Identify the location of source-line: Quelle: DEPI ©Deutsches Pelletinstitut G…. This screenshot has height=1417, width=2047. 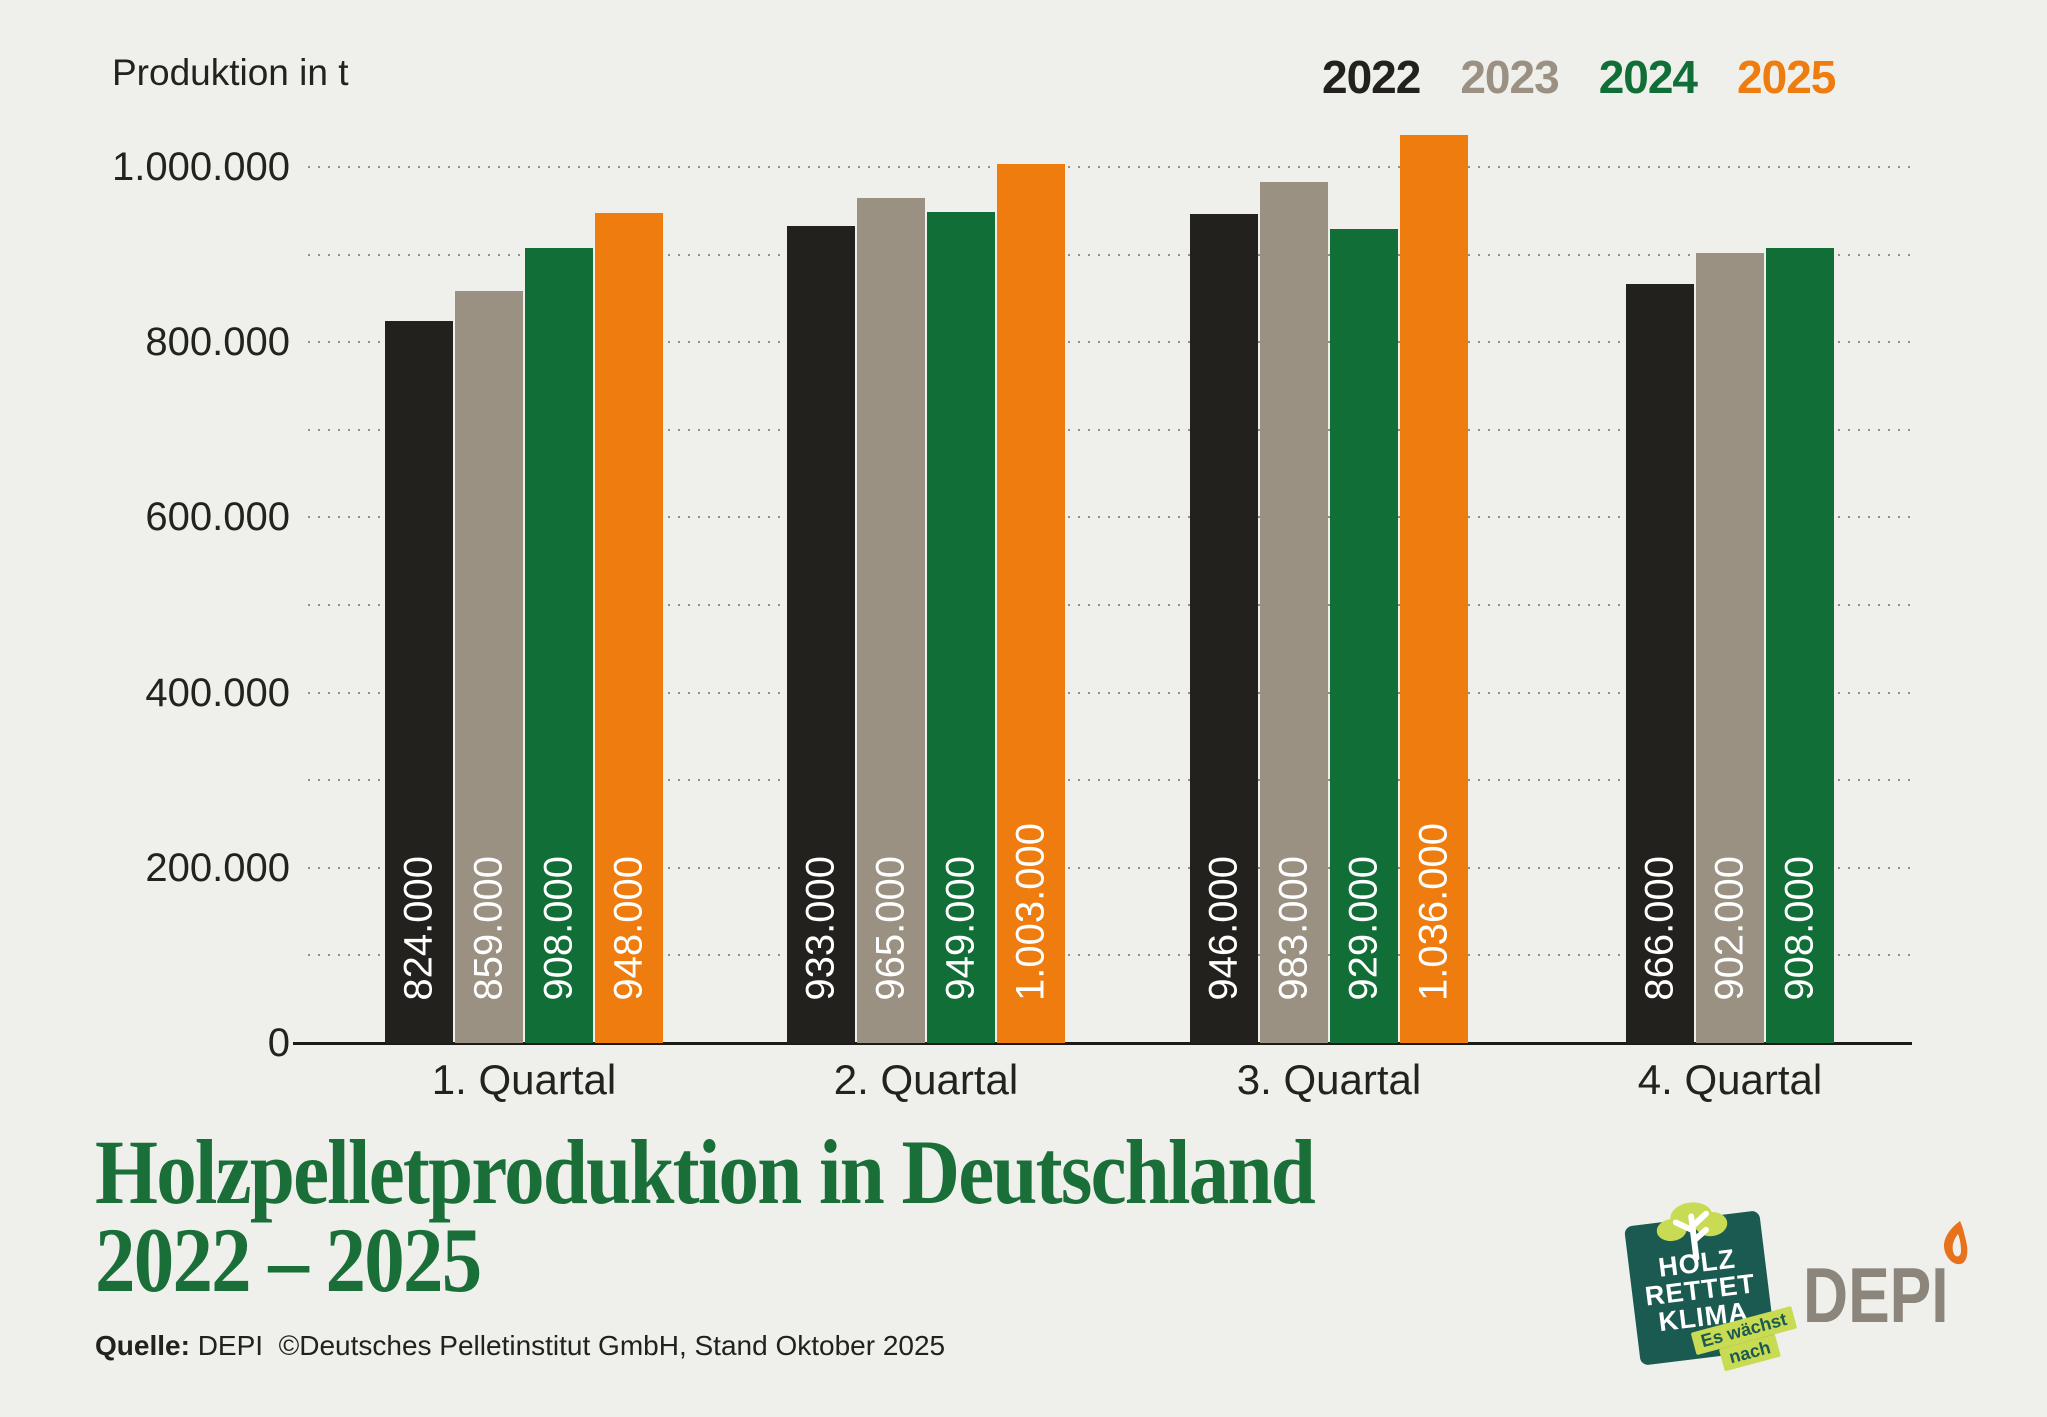
(520, 1346).